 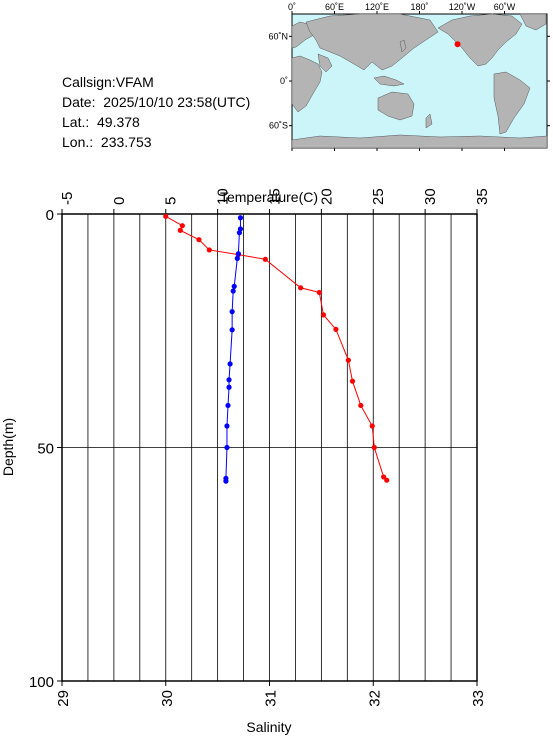 I want to click on salinity-tick-label: 29, so click(x=63, y=698).